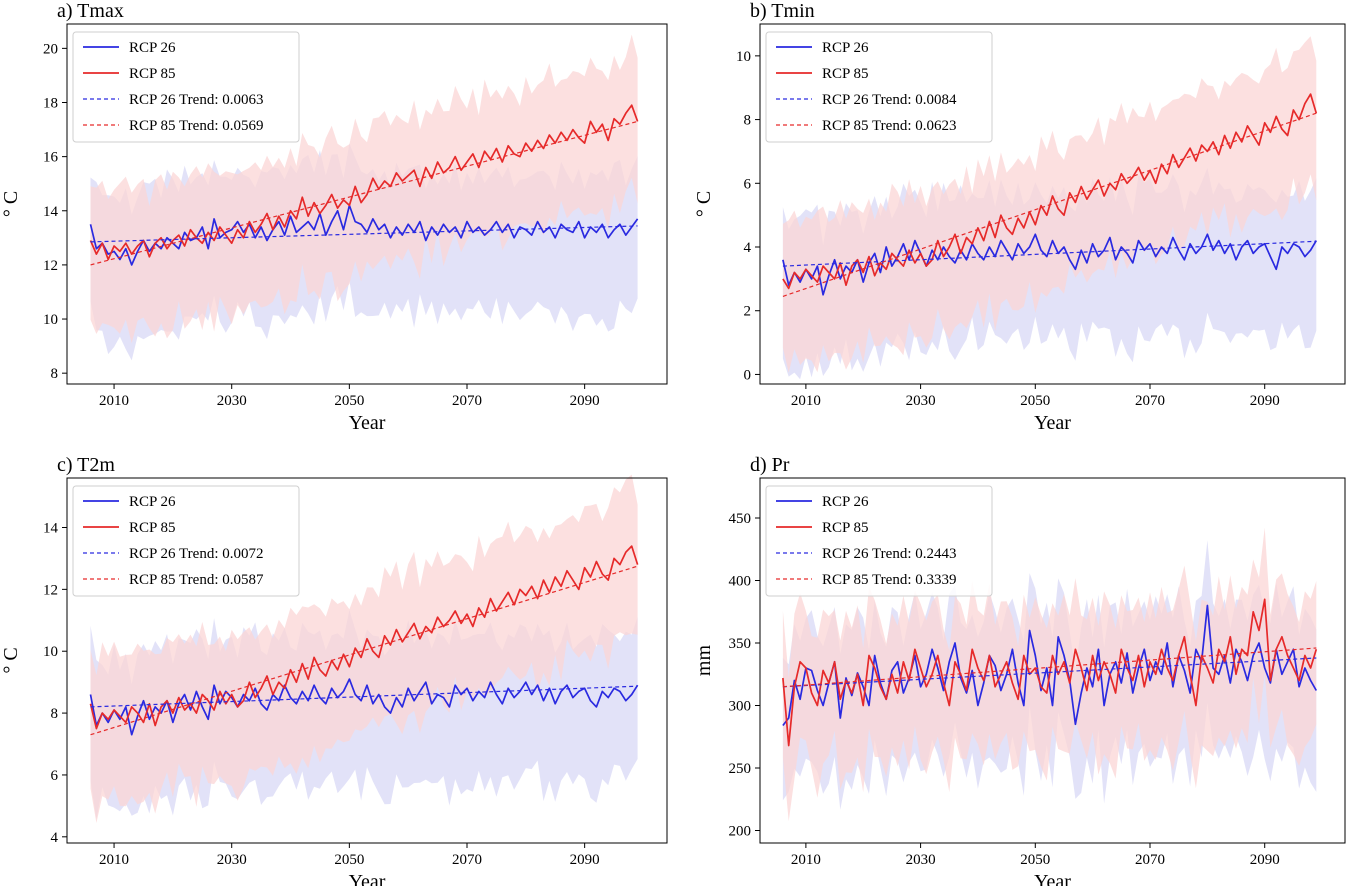  What do you see at coordinates (889, 580) in the screenshot?
I see `legend-label: RCP 85 Trend: 0.3339` at bounding box center [889, 580].